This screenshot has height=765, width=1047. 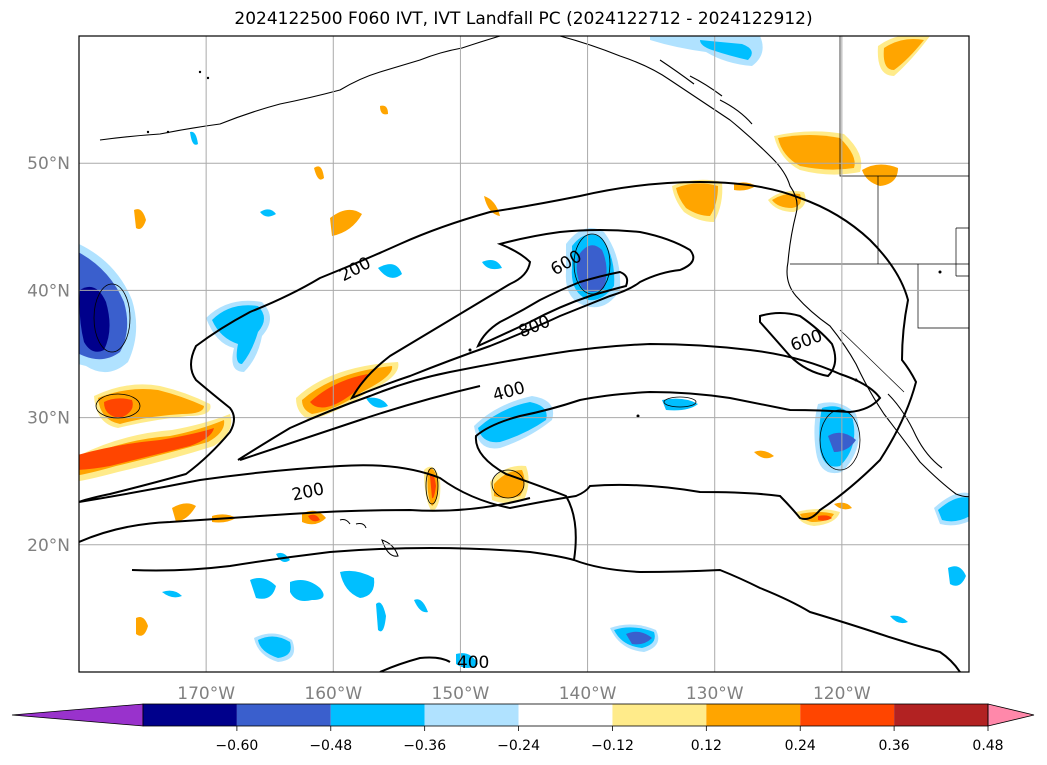 What do you see at coordinates (415, 664) in the screenshot?
I see `contour-400-south` at bounding box center [415, 664].